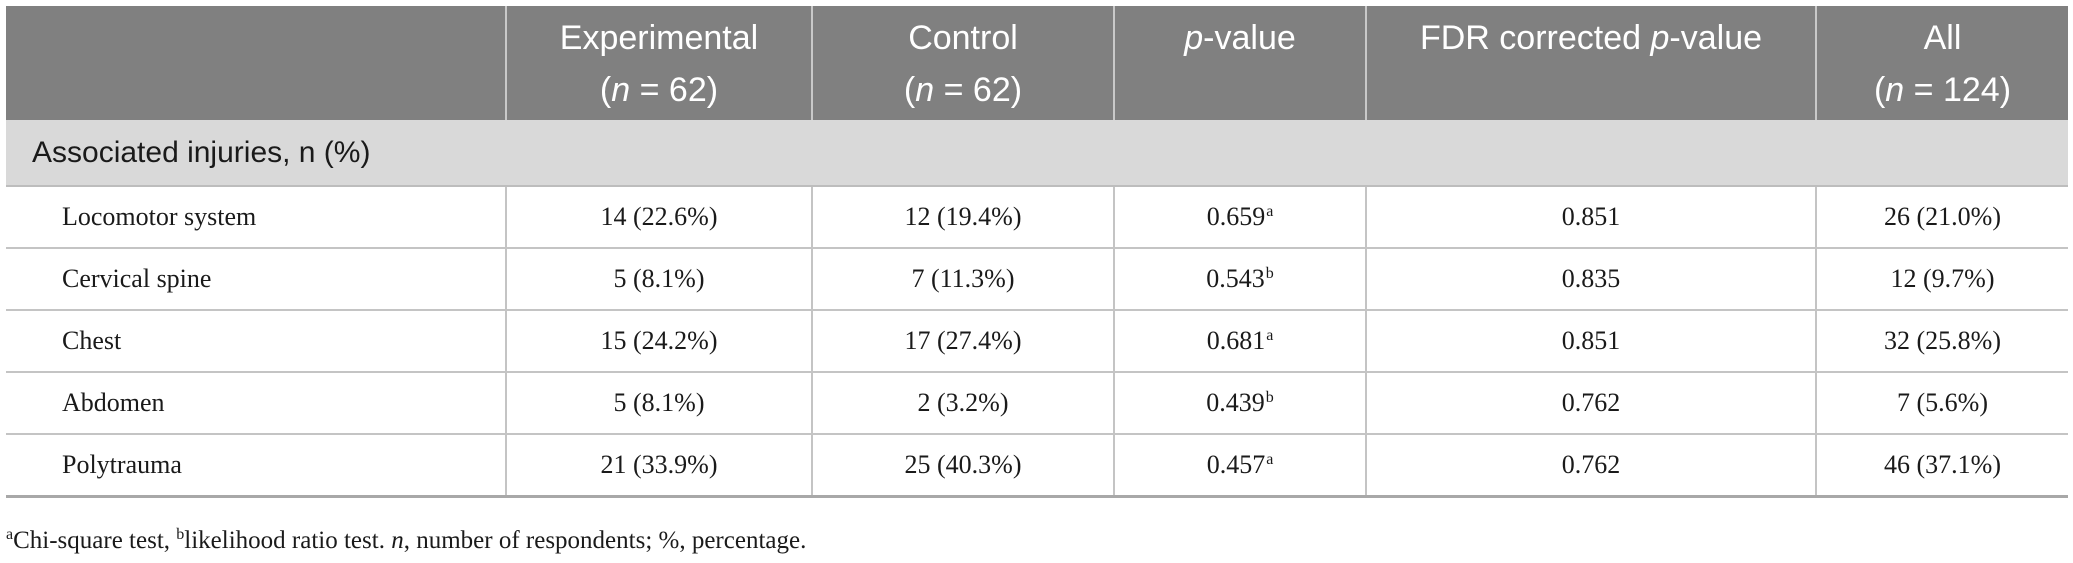  Describe the element at coordinates (256, 279) in the screenshot. I see `row-label: Cervical spine` at that location.